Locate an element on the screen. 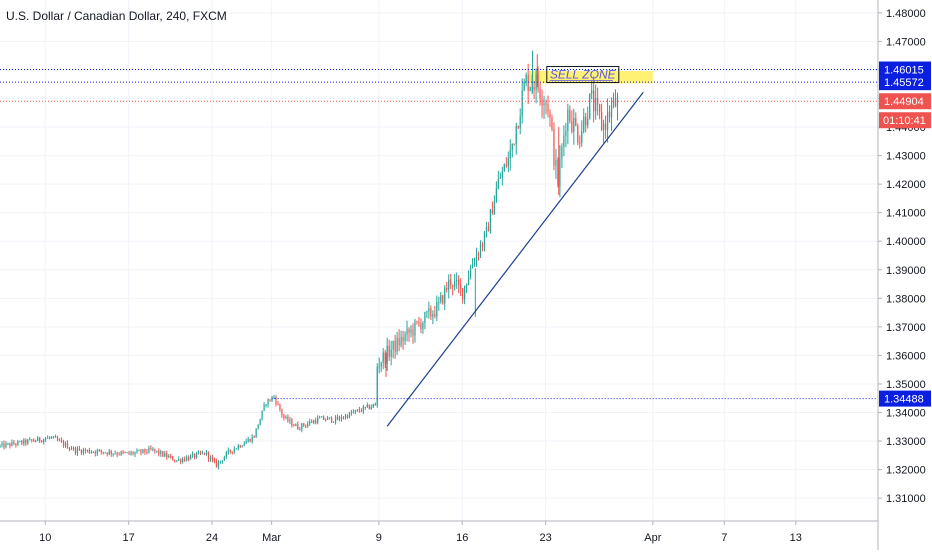 The width and height of the screenshot is (932, 555). current-price-label: 1.44904 is located at coordinates (904, 102).